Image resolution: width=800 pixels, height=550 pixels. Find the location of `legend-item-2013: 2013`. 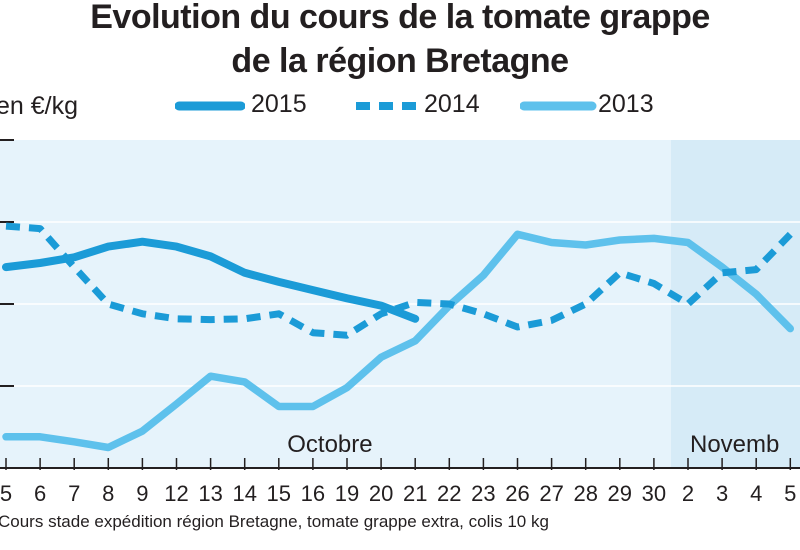

legend-item-2013: 2013 is located at coordinates (600, 105).